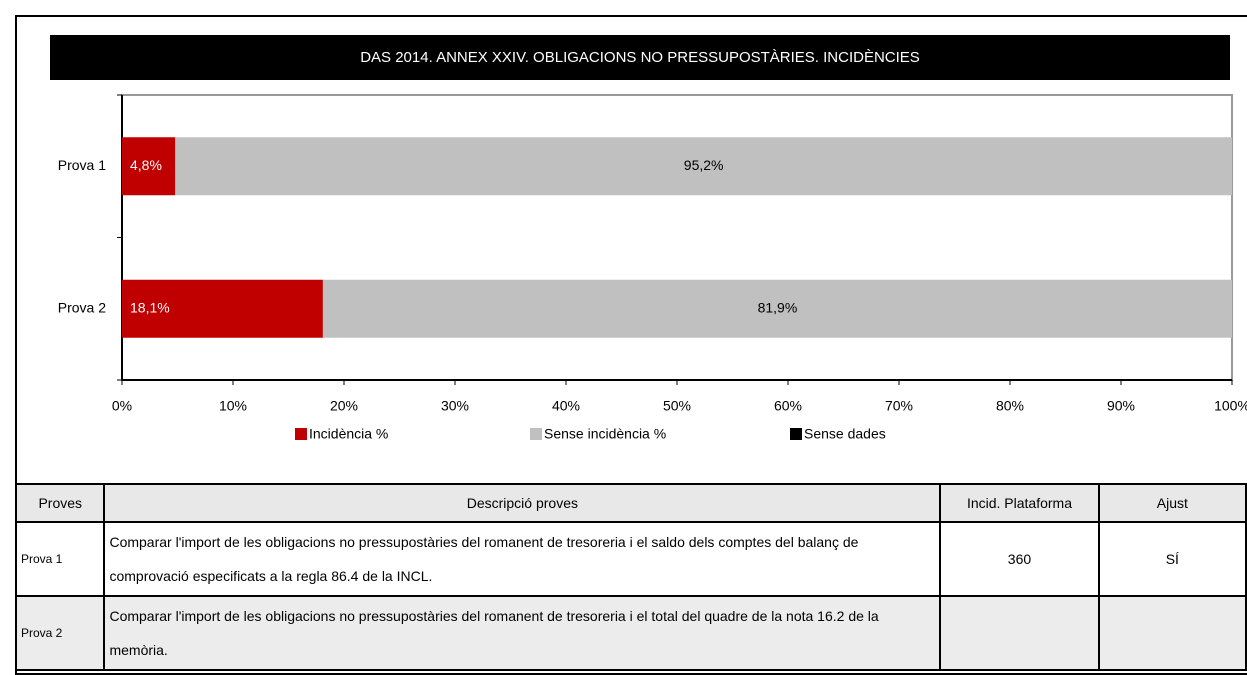 The width and height of the screenshot is (1247, 675). Describe the element at coordinates (60, 633) in the screenshot. I see `table-cell: Prova 2` at that location.